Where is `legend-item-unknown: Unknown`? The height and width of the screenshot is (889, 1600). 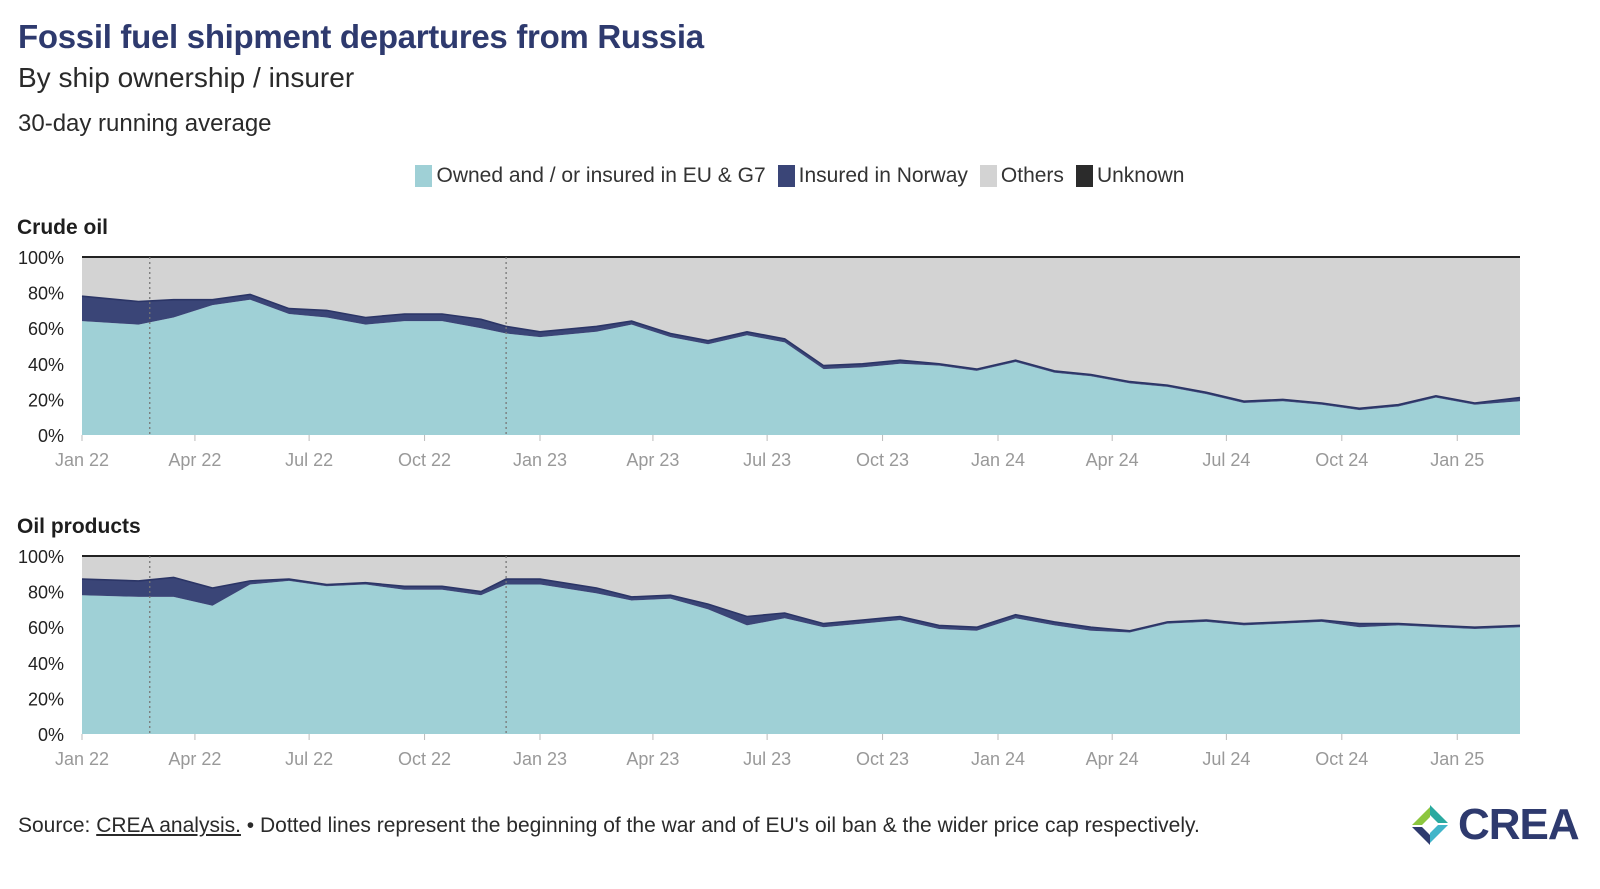 legend-item-unknown: Unknown is located at coordinates (1130, 176).